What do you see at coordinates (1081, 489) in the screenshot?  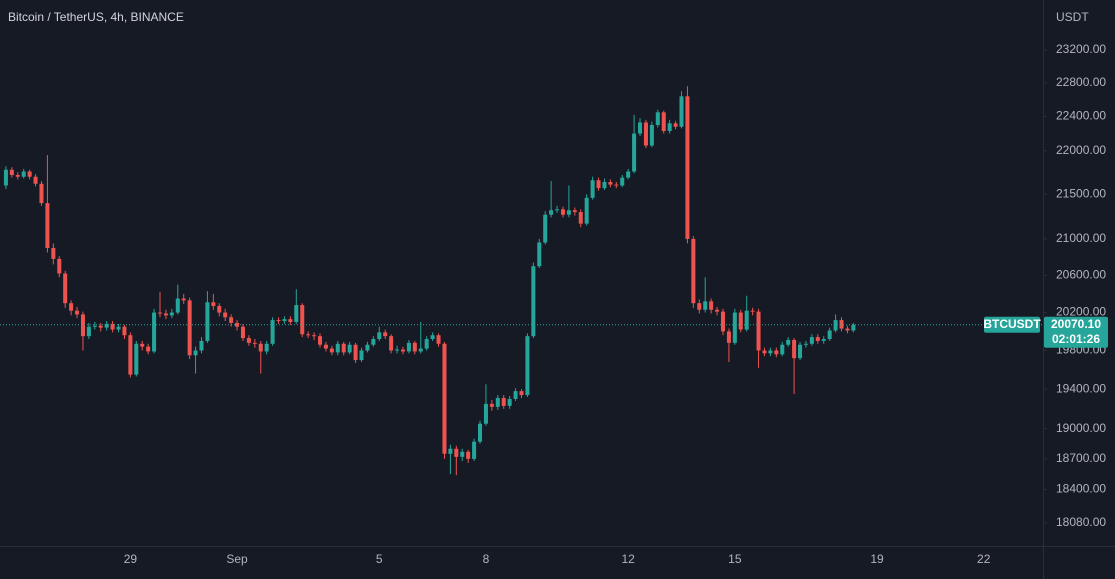 I see `y-tick-label: 18400.00` at bounding box center [1081, 489].